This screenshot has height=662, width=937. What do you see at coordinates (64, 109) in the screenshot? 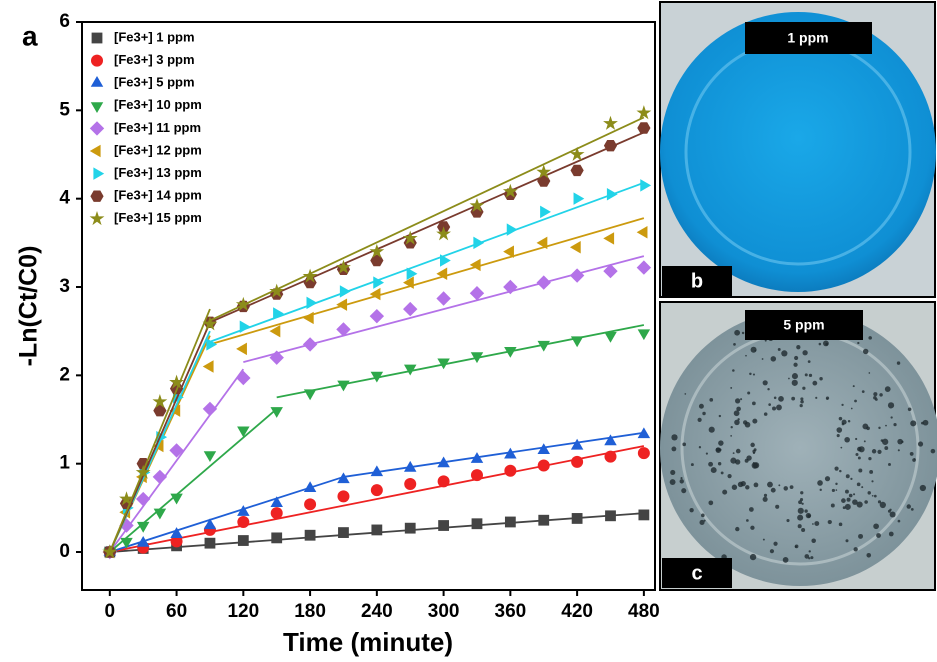
I see `y-tick-label: 5` at bounding box center [64, 109].